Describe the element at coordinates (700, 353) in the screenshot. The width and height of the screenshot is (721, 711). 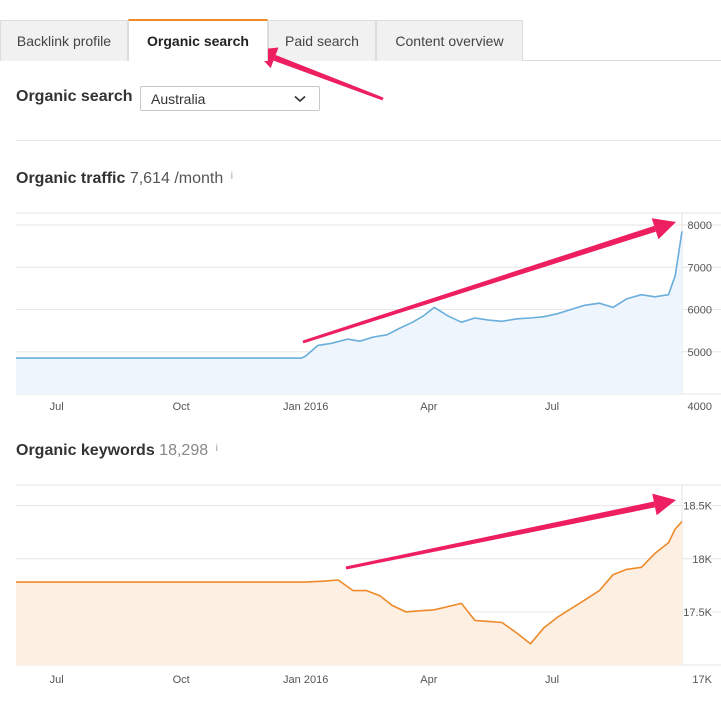
I see `y-tick-label: 5000` at that location.